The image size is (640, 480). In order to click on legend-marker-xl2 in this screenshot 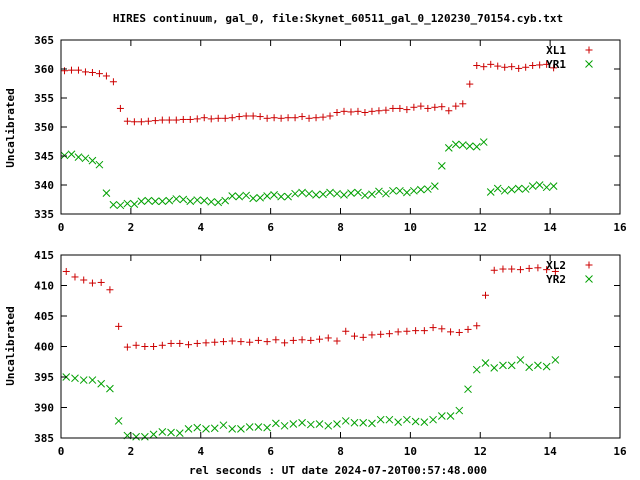, I will do `click(589, 265)`.